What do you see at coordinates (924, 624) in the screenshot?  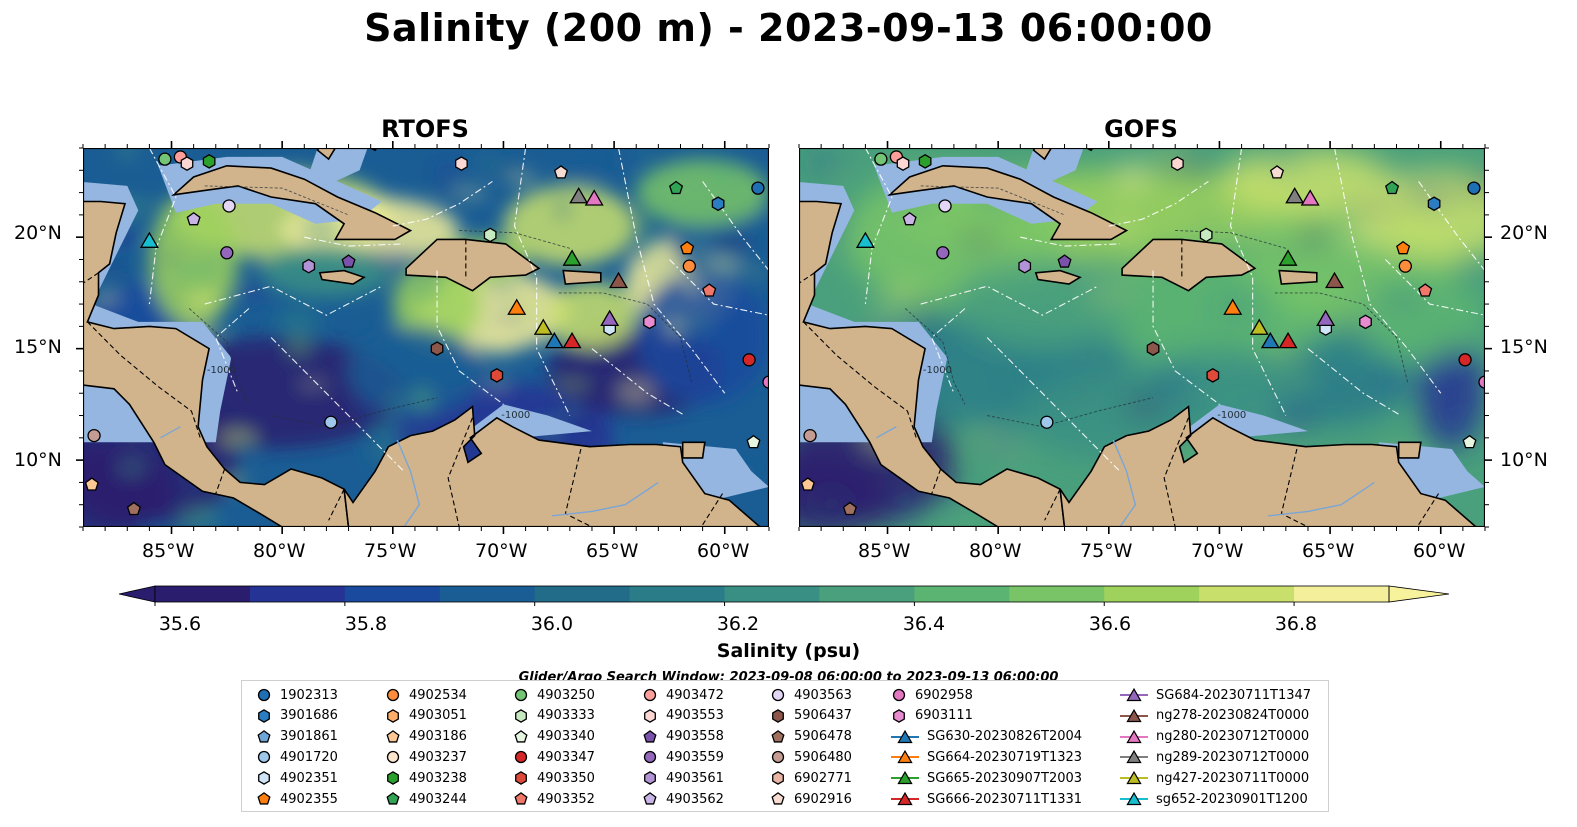 I see `colorbar-tick-label: 36.4` at bounding box center [924, 624].